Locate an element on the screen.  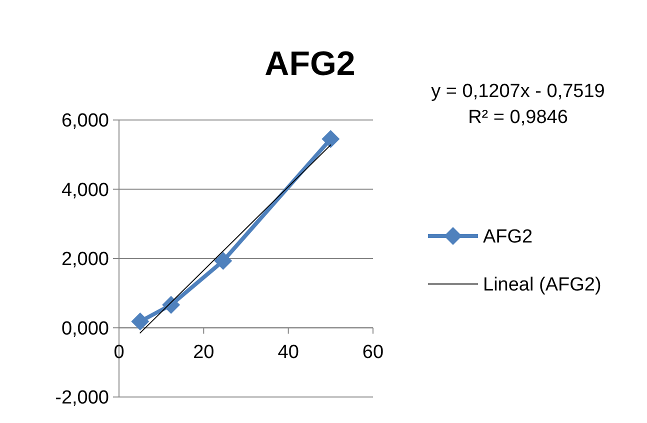
y-tick-label: 6,000 is located at coordinates (85, 121).